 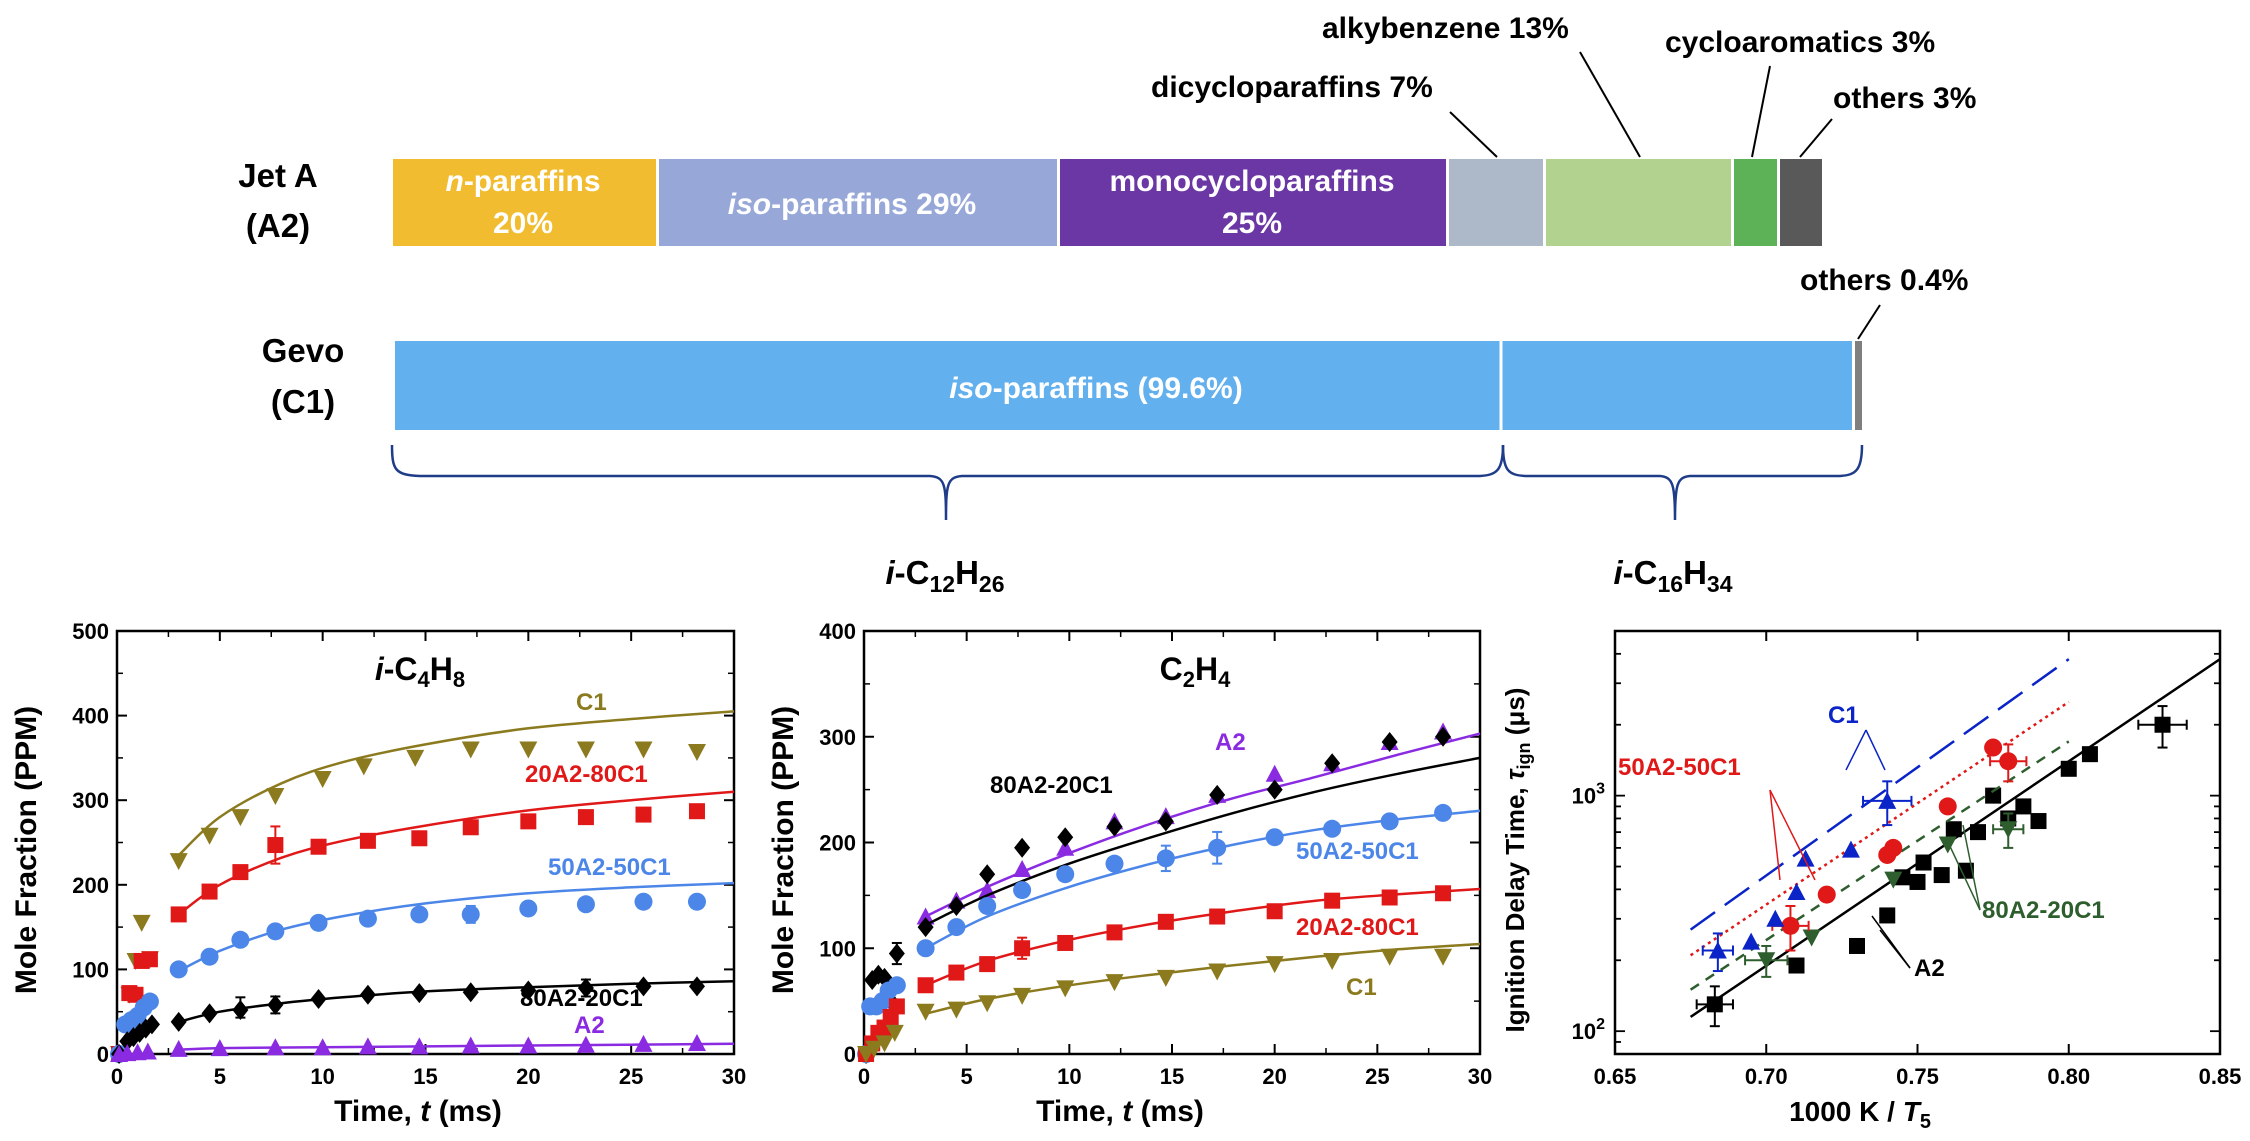 I want to click on series-c1, so click(x=1169, y=1002).